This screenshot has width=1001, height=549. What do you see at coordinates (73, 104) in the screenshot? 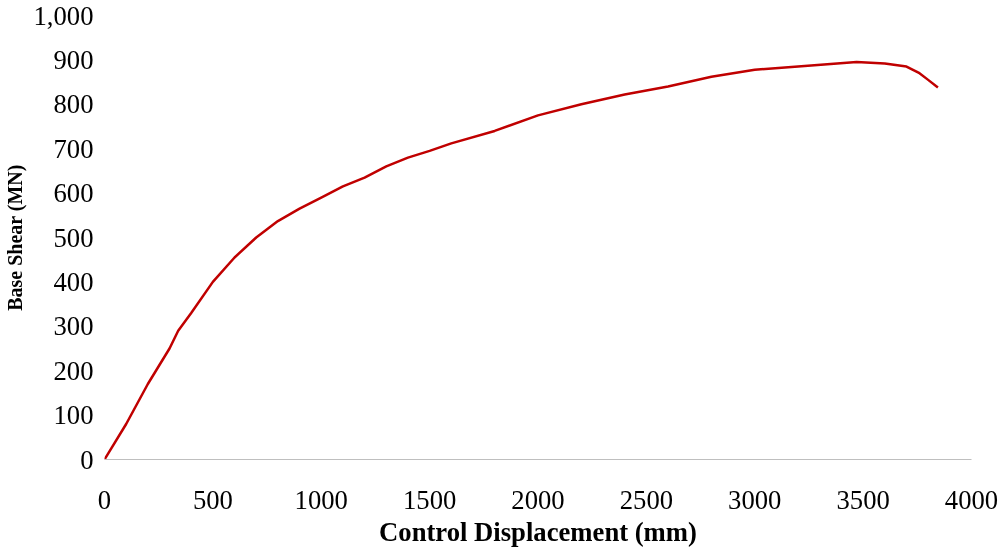
I see `y-tick-label: 800` at bounding box center [73, 104].